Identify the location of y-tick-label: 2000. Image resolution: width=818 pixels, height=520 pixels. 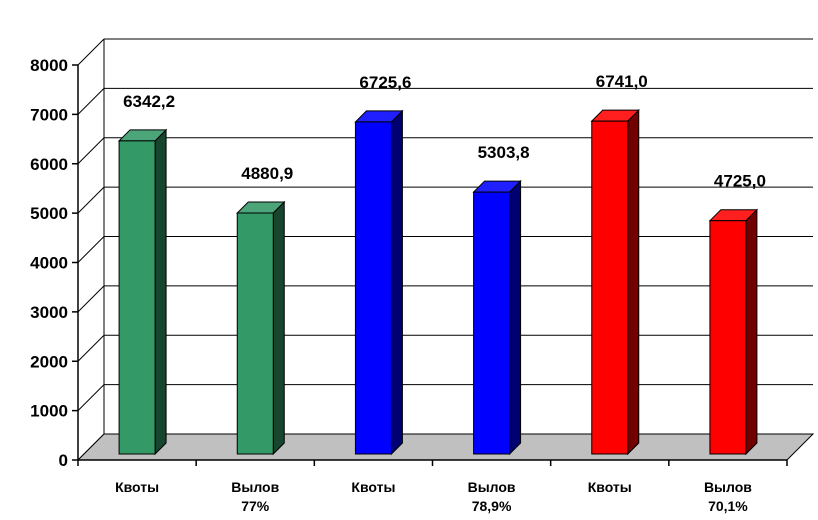
(49, 361).